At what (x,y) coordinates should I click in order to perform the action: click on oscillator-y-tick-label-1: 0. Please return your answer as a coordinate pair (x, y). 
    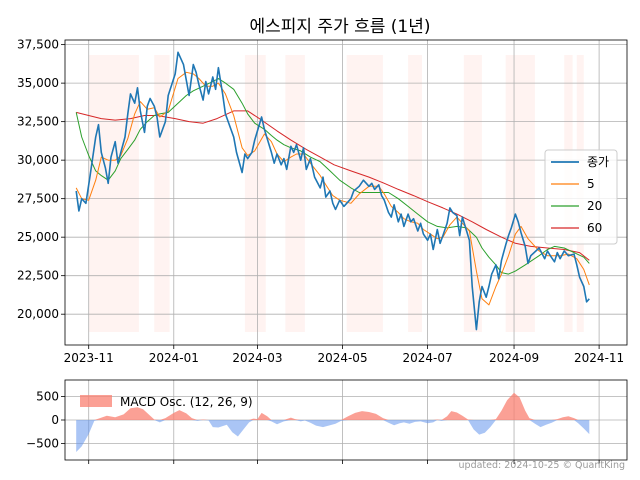
    Looking at the image, I should click on (55, 420).